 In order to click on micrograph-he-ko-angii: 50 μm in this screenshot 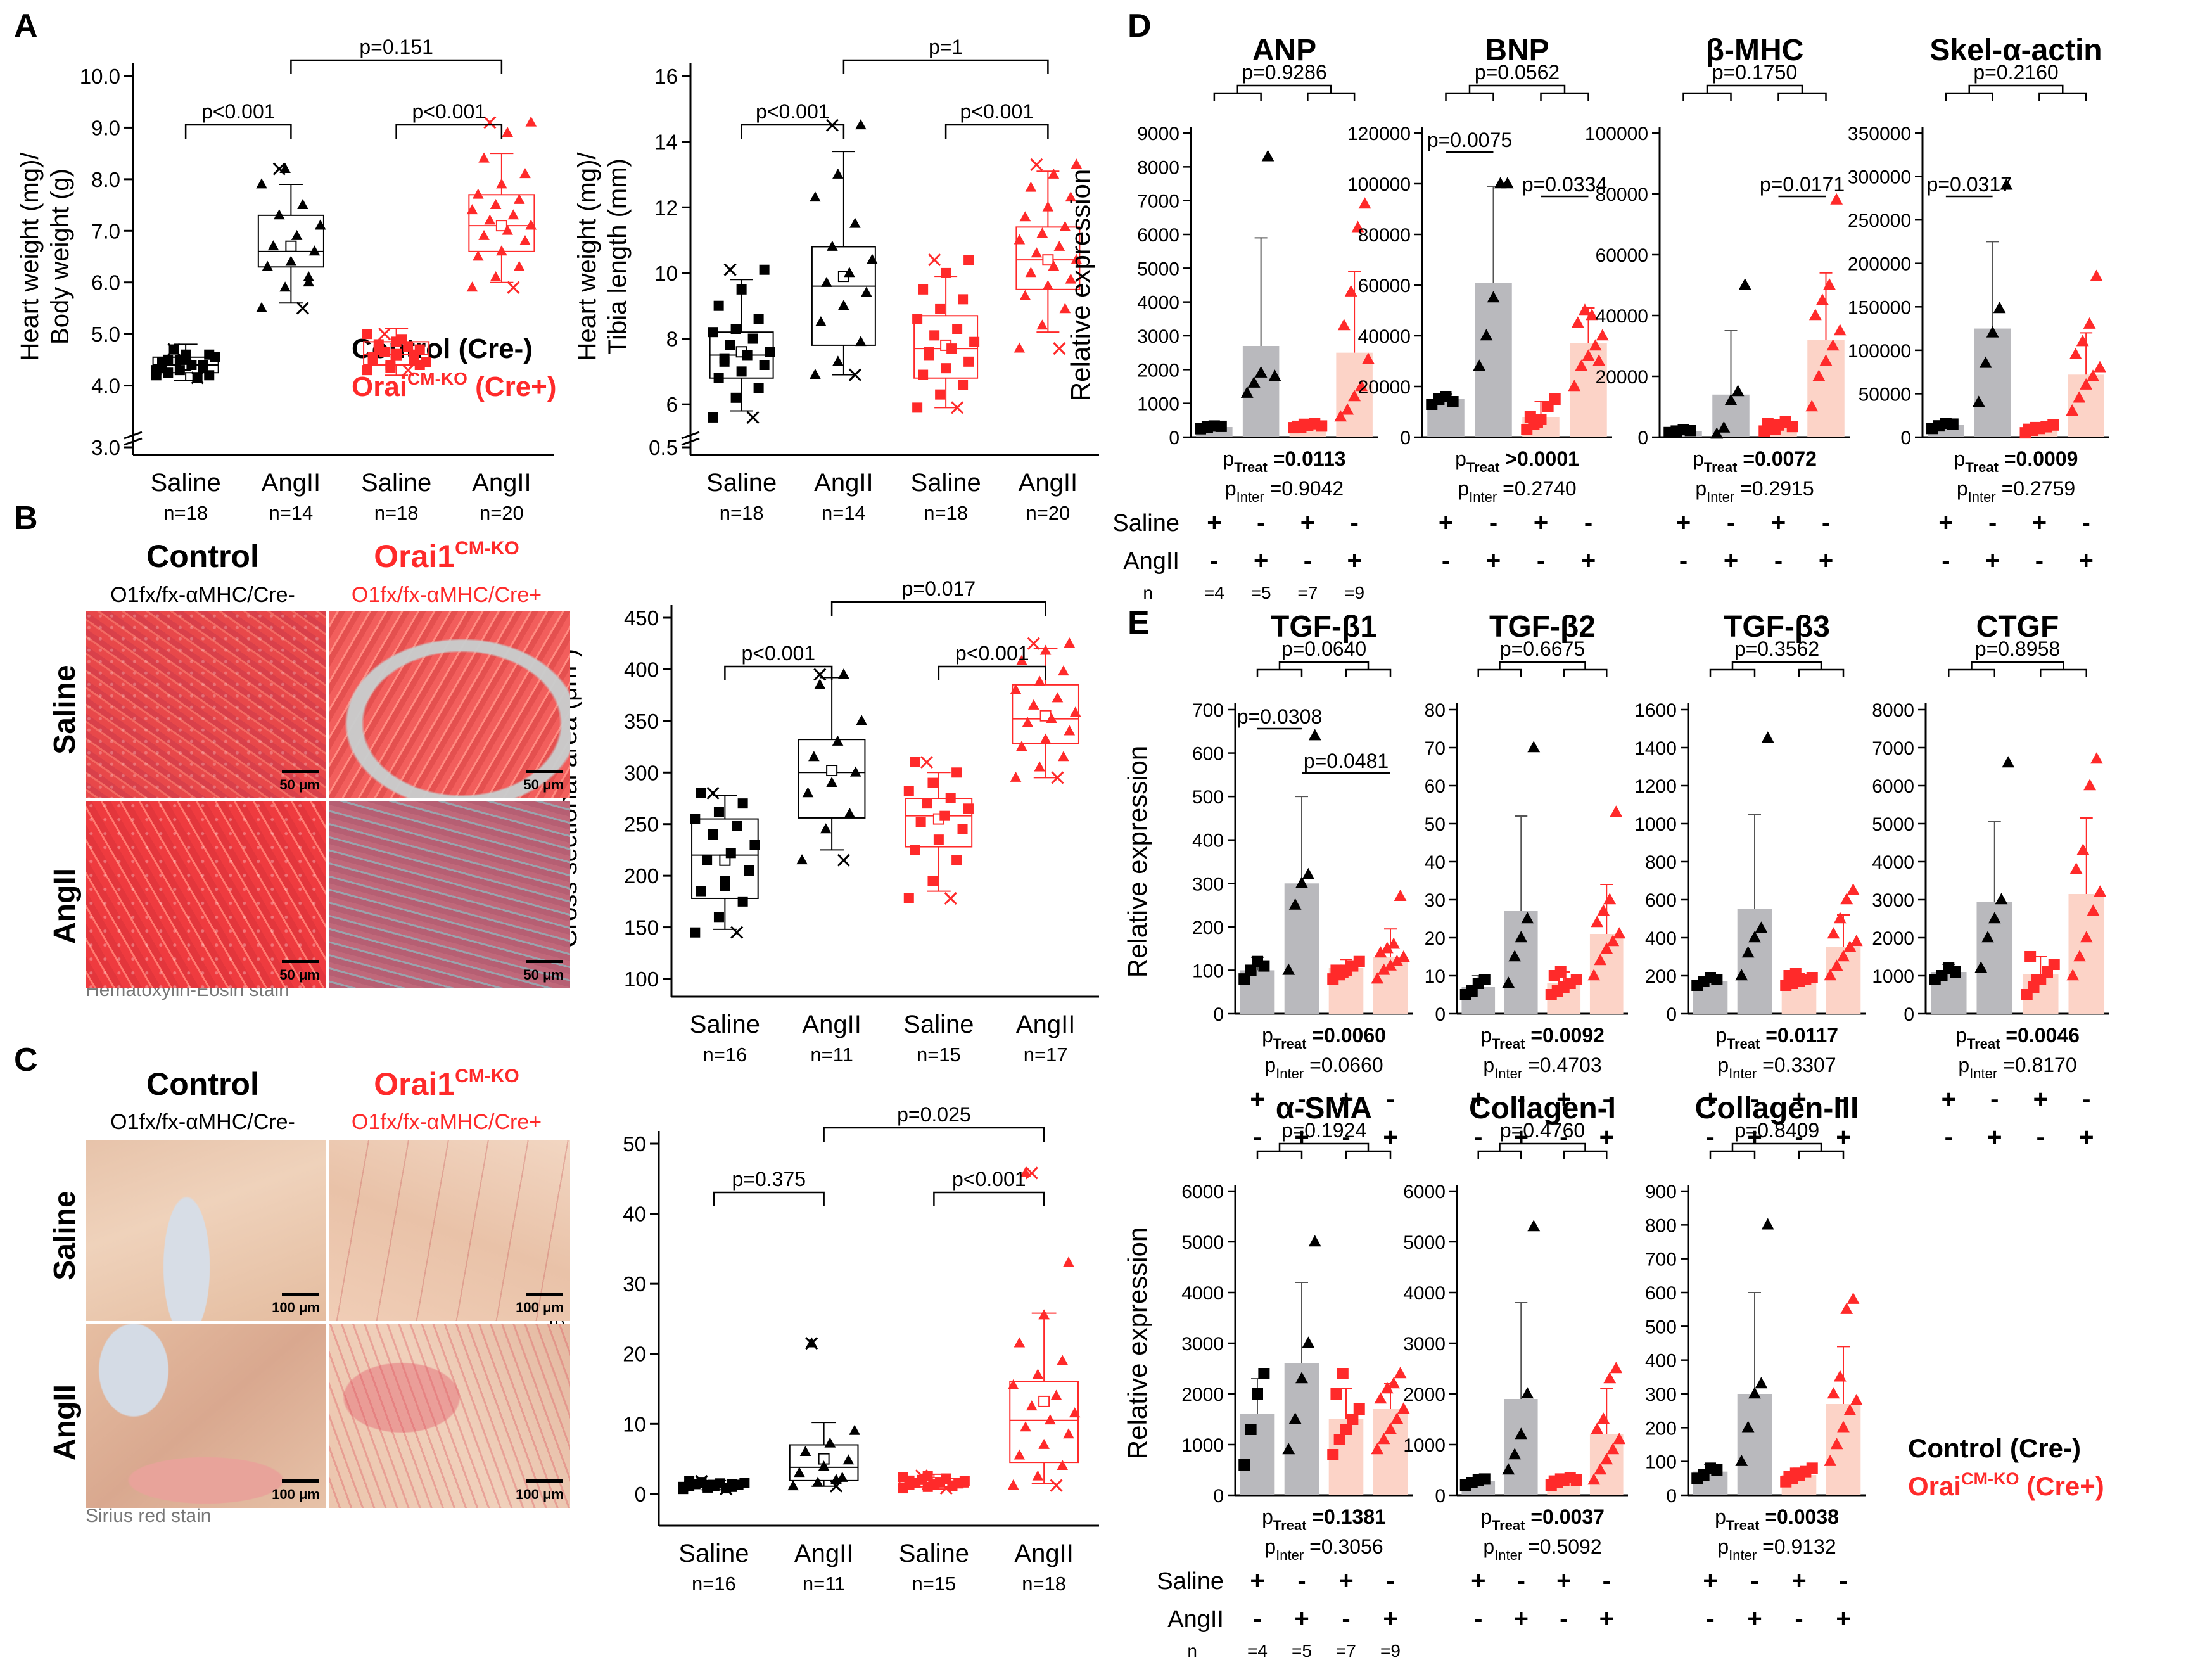, I will do `click(449, 894)`.